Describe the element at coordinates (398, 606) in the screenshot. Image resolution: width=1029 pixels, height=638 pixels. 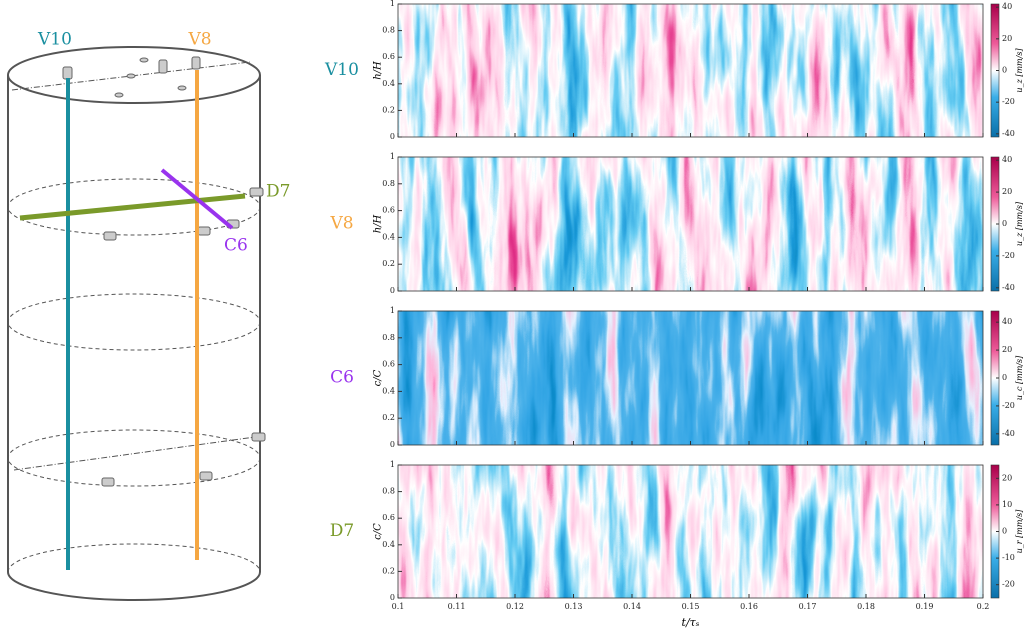
I see `x-tick-label: 0.1` at that location.